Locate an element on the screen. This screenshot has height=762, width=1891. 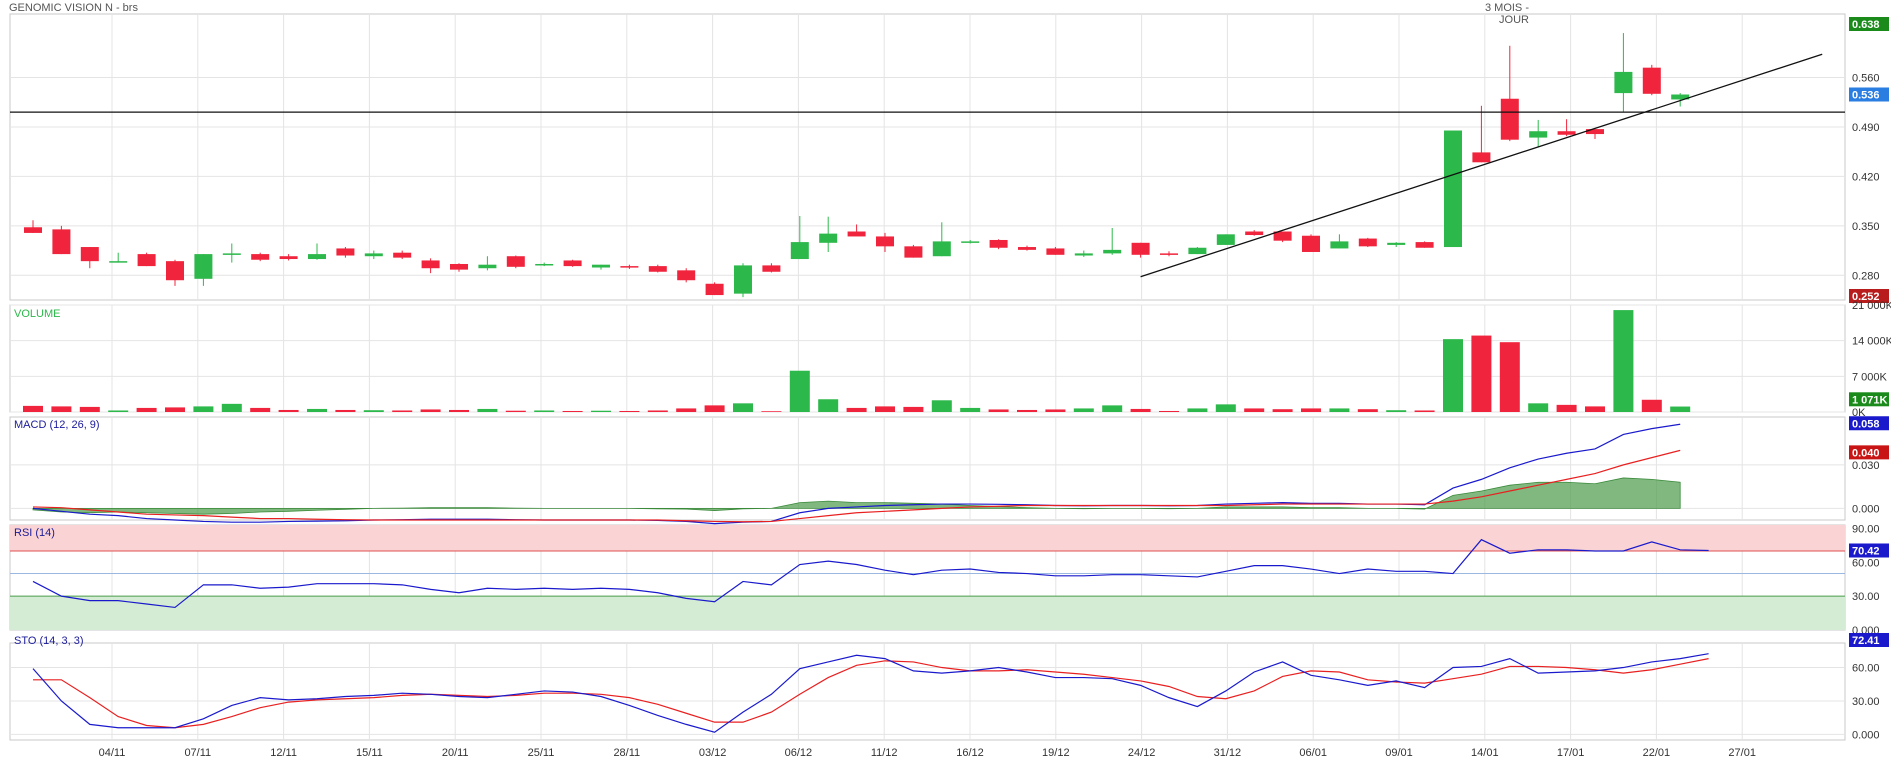
last-price-badge: 0.536 is located at coordinates (1866, 96).